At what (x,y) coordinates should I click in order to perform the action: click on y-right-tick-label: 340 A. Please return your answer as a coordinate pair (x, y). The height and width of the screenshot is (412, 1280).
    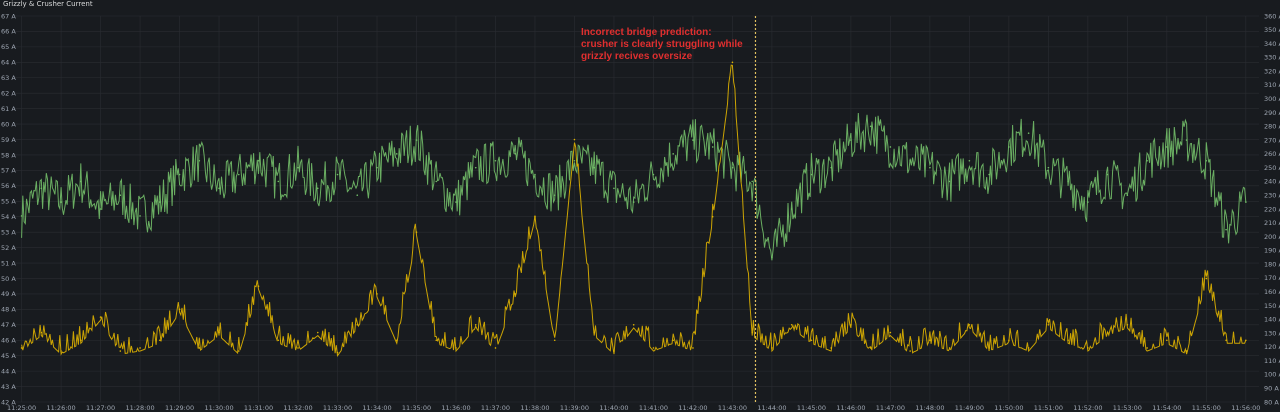
    Looking at the image, I should click on (1272, 44).